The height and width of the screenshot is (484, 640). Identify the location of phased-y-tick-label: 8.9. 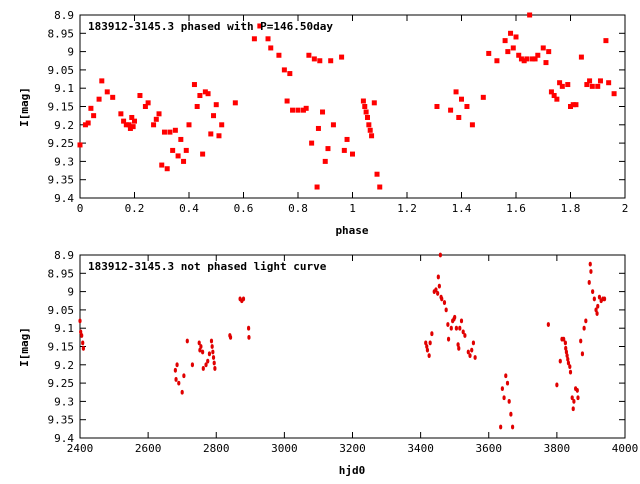
(64, 15).